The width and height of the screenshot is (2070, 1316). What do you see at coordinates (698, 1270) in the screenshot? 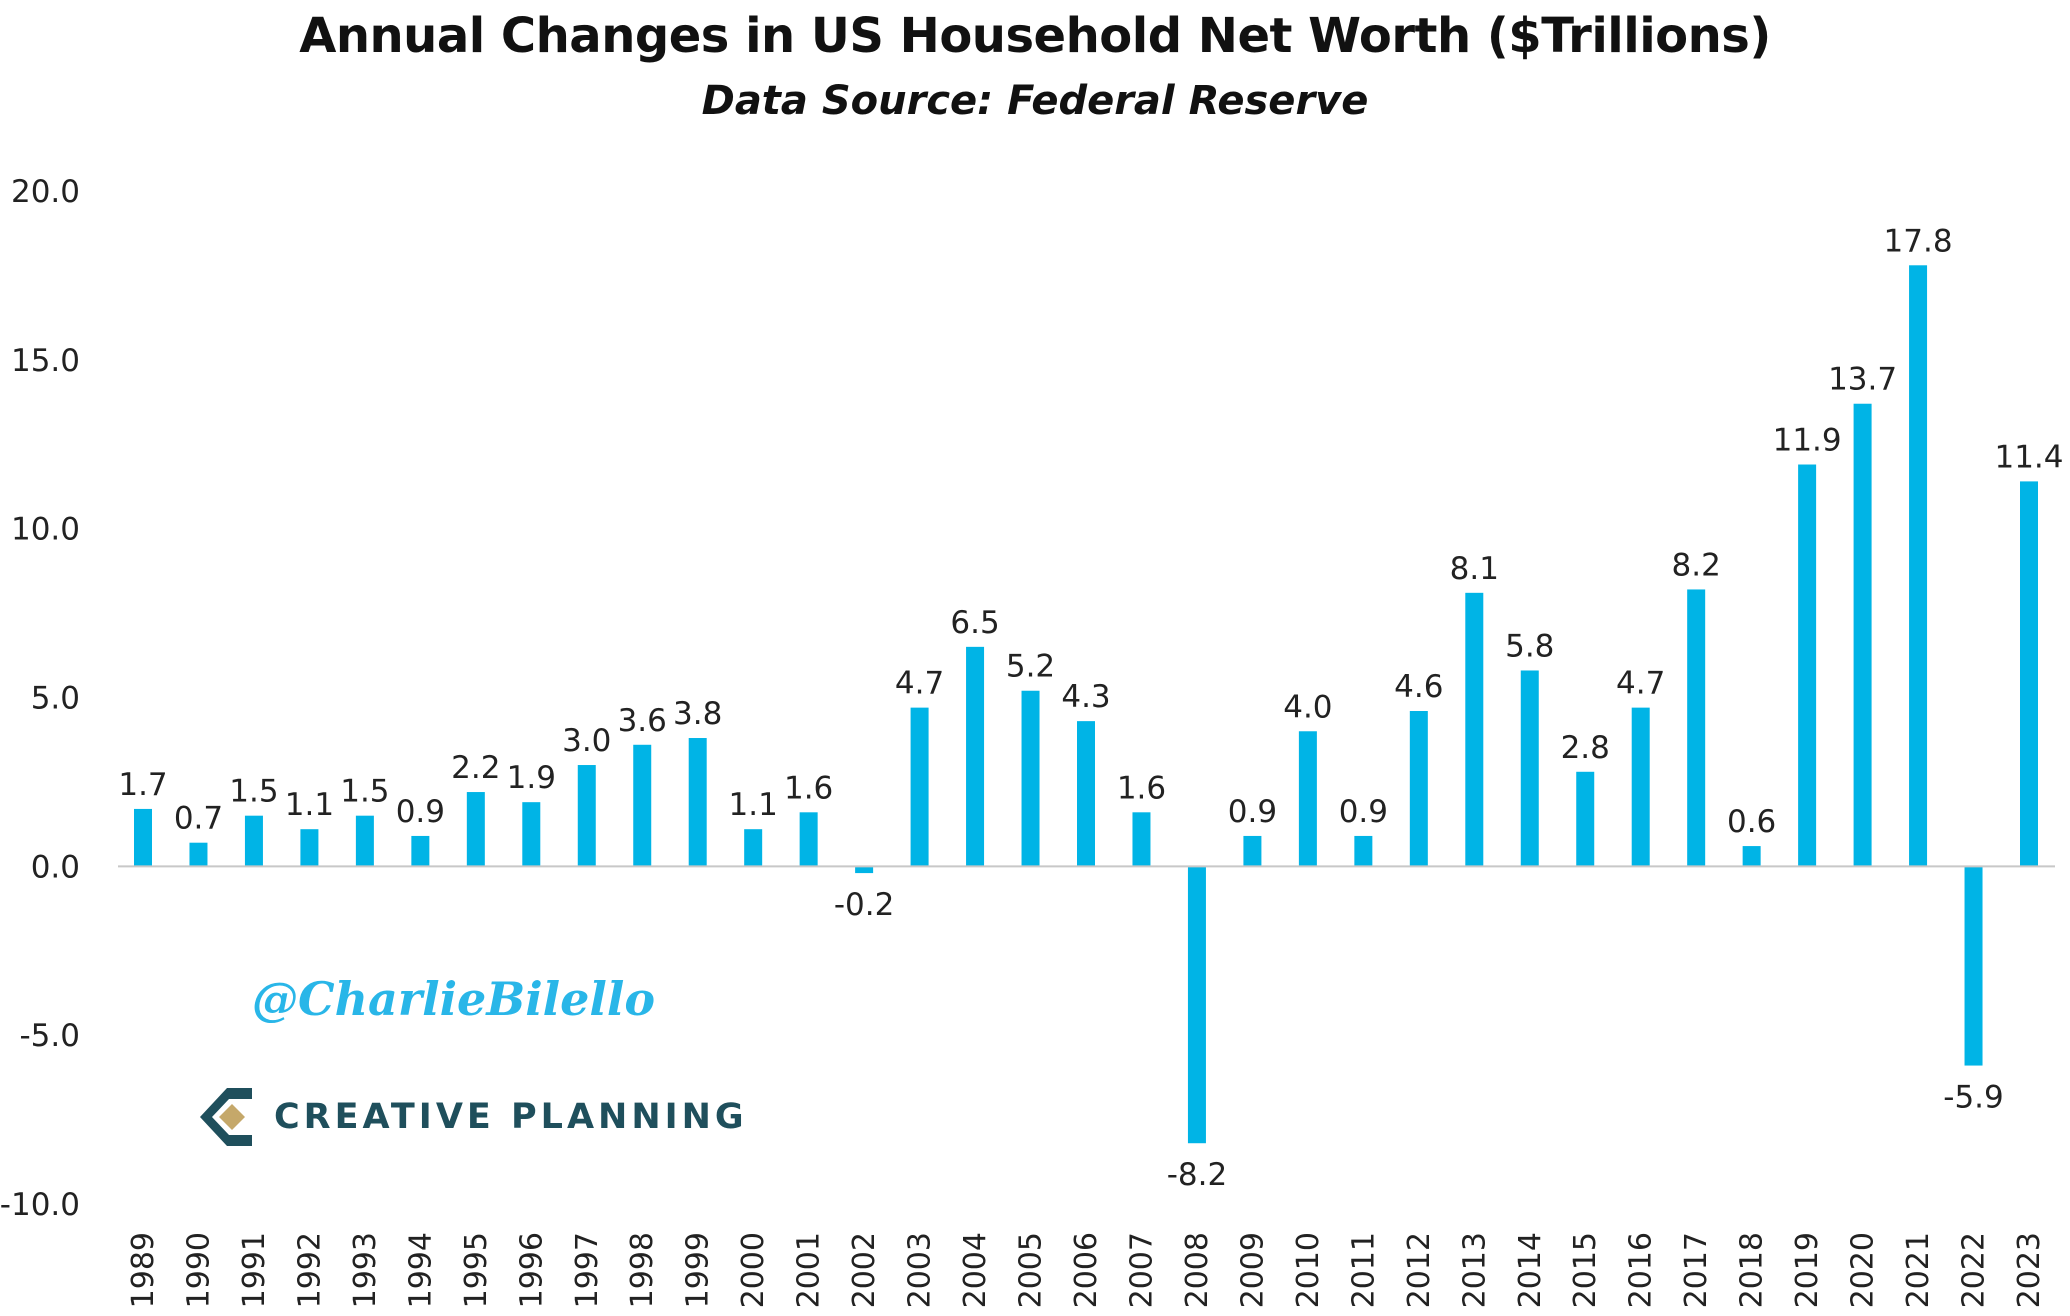
I see `x-tick-label: 1999` at bounding box center [698, 1270].